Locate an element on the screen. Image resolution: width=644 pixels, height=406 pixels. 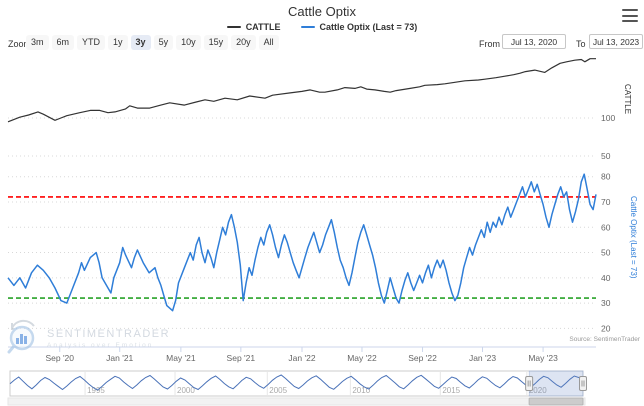
legend-item-cattle: CATTLE is located at coordinates (253, 27).